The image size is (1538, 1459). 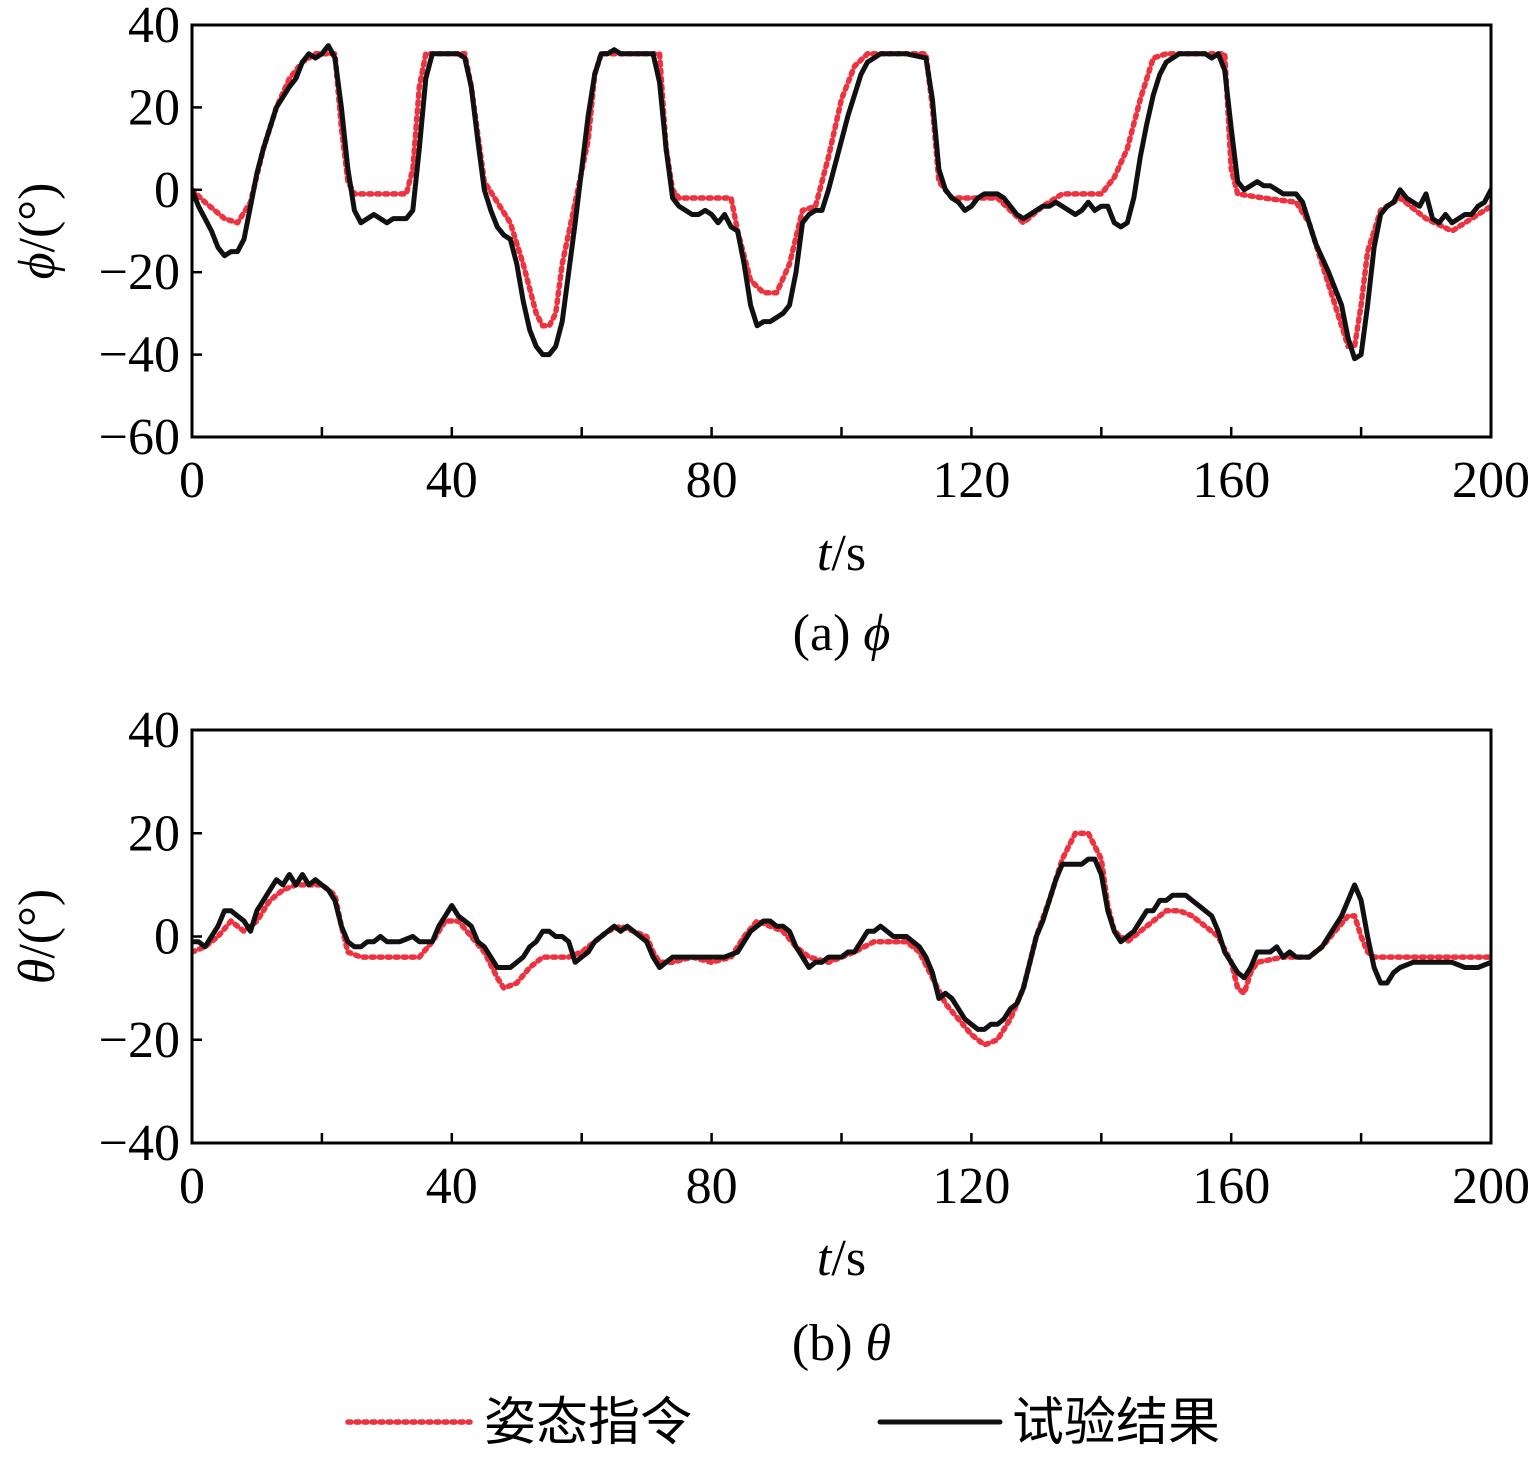 I want to click on caption-symbol: θ, so click(x=879, y=1343).